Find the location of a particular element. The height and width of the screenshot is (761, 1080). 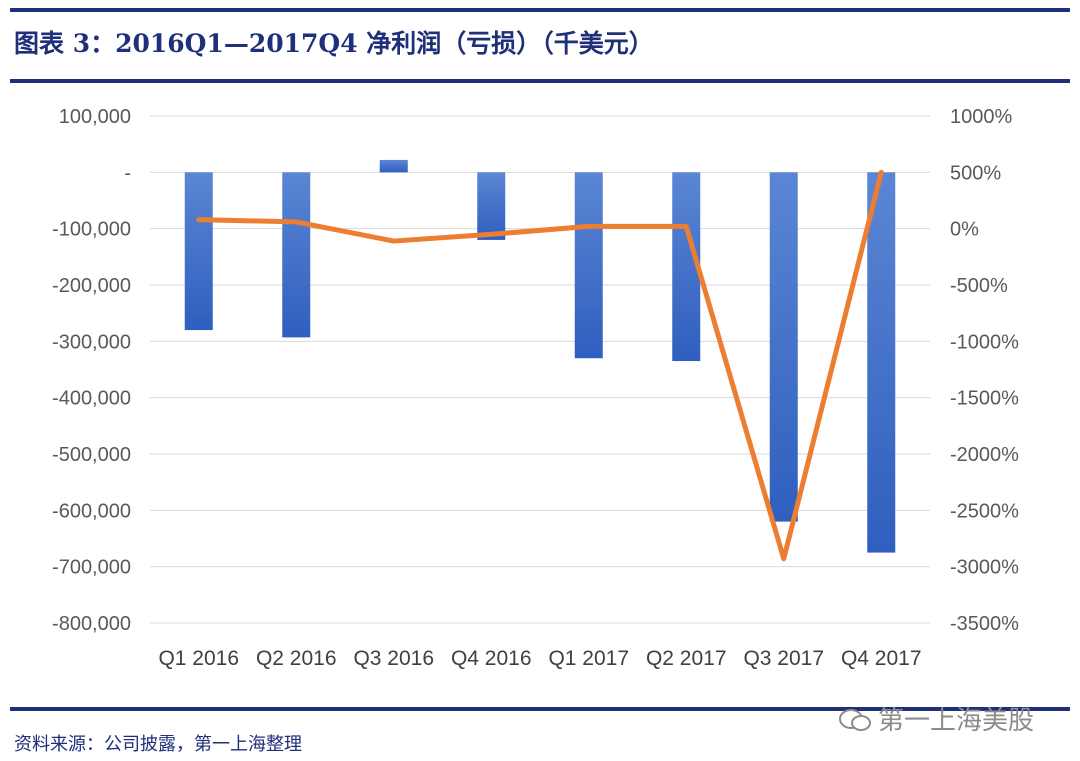

right-tick-label: -3000% is located at coordinates (984, 568).